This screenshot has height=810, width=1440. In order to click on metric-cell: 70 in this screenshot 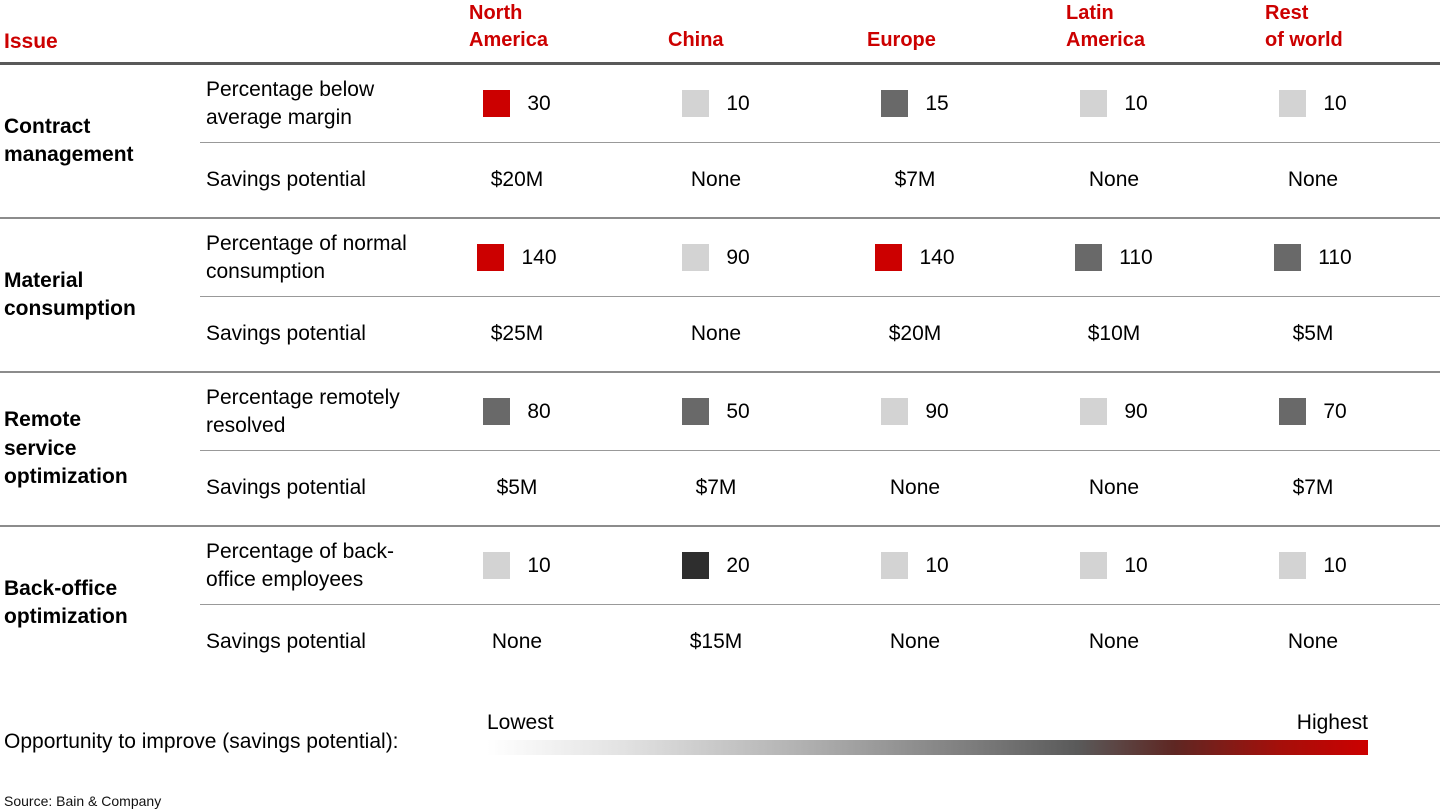, I will do `click(1340, 411)`.